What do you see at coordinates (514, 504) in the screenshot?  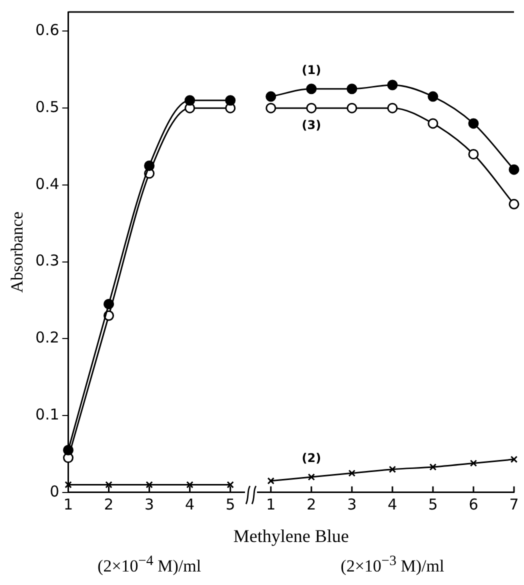 I see `x-tick-label: 7` at bounding box center [514, 504].